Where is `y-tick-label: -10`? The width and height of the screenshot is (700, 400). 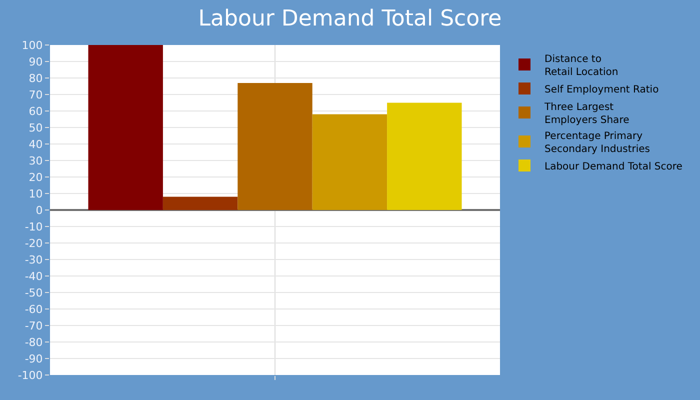 y-tick-label: -10 is located at coordinates (33, 227).